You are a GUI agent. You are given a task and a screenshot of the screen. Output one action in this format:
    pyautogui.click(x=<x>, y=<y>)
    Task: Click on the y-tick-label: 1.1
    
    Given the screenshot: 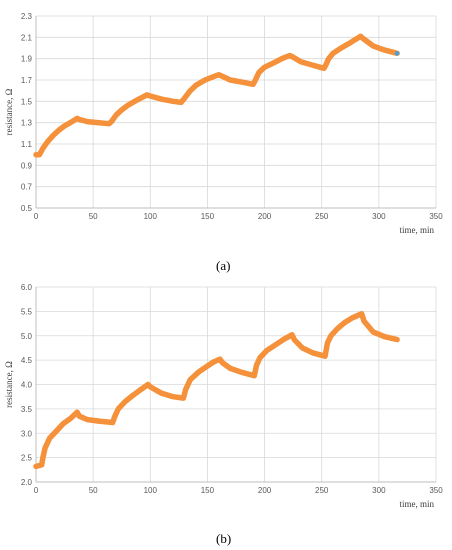 What is the action you would take?
    pyautogui.click(x=27, y=144)
    